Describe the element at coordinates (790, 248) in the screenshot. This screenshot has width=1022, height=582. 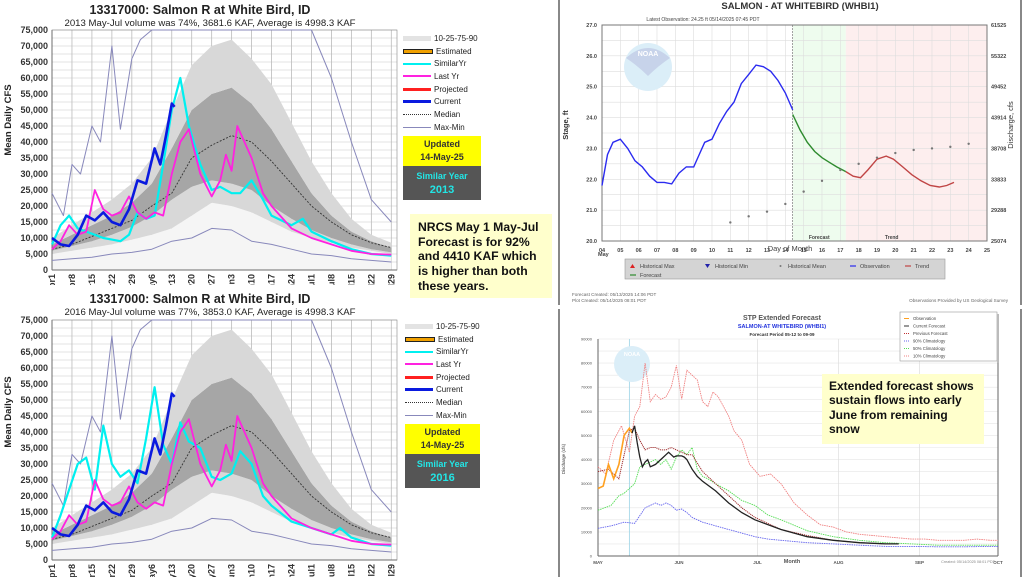
I see `x-axis-label: Day of Month` at that location.